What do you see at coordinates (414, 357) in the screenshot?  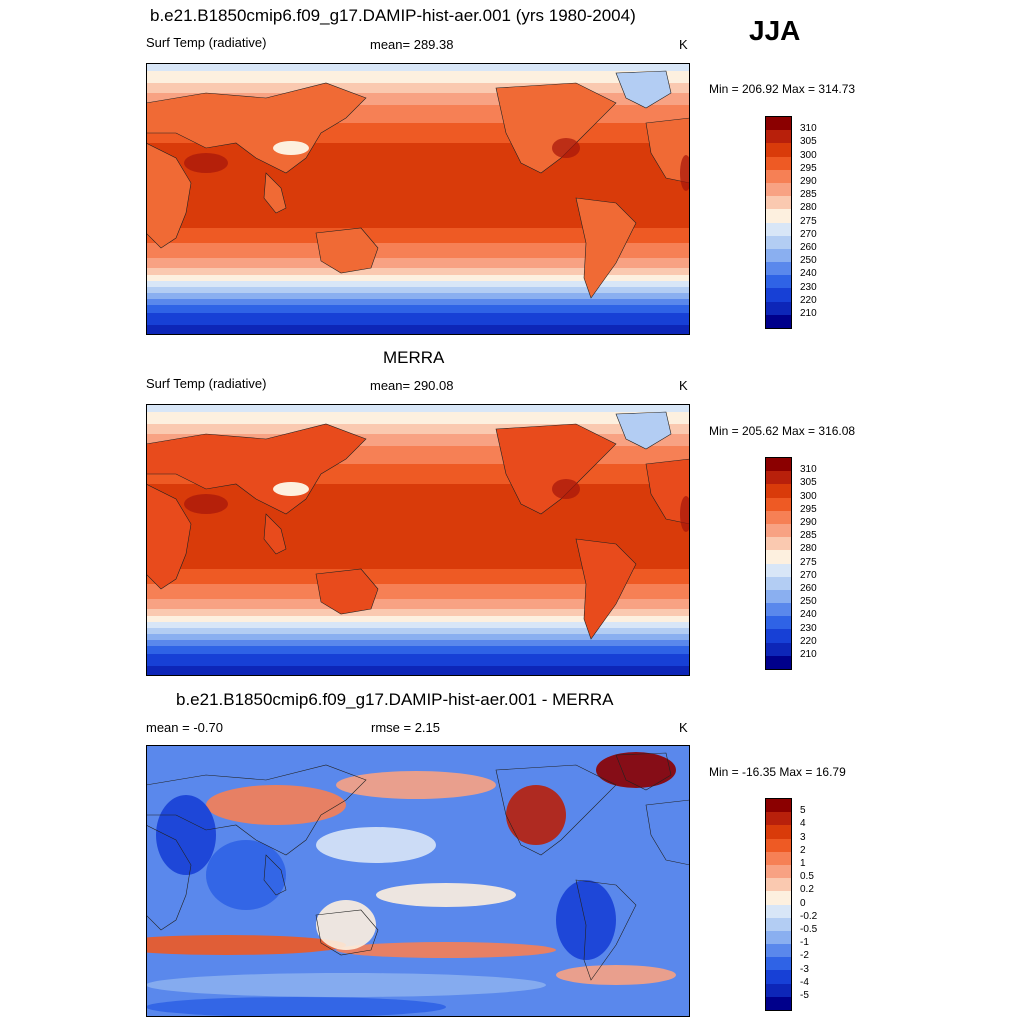 I see `panel-2-title: MERRA` at bounding box center [414, 357].